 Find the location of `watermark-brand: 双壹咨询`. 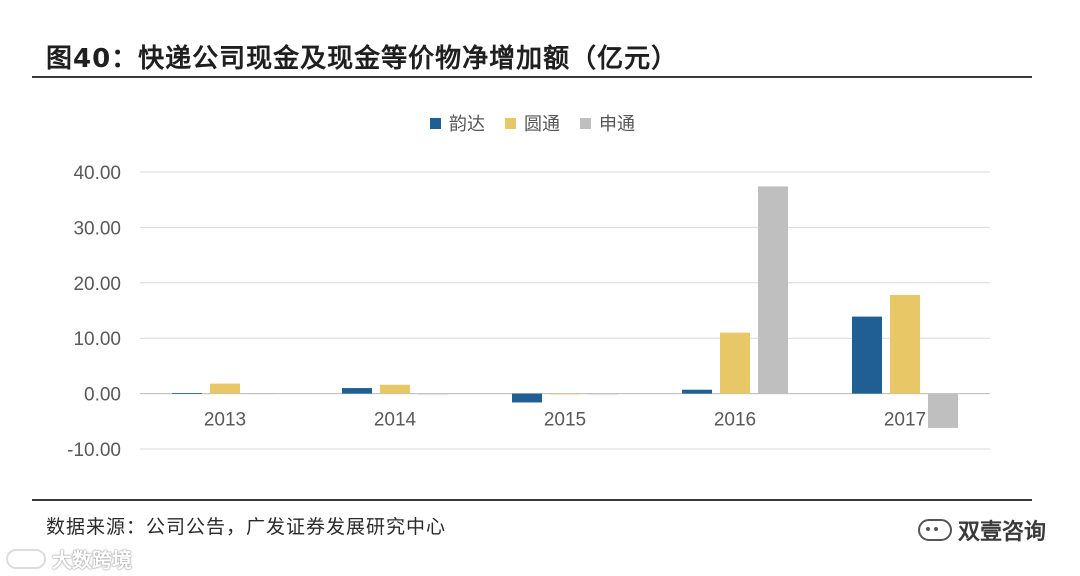

watermark-brand: 双壹咨询 is located at coordinates (981, 530).